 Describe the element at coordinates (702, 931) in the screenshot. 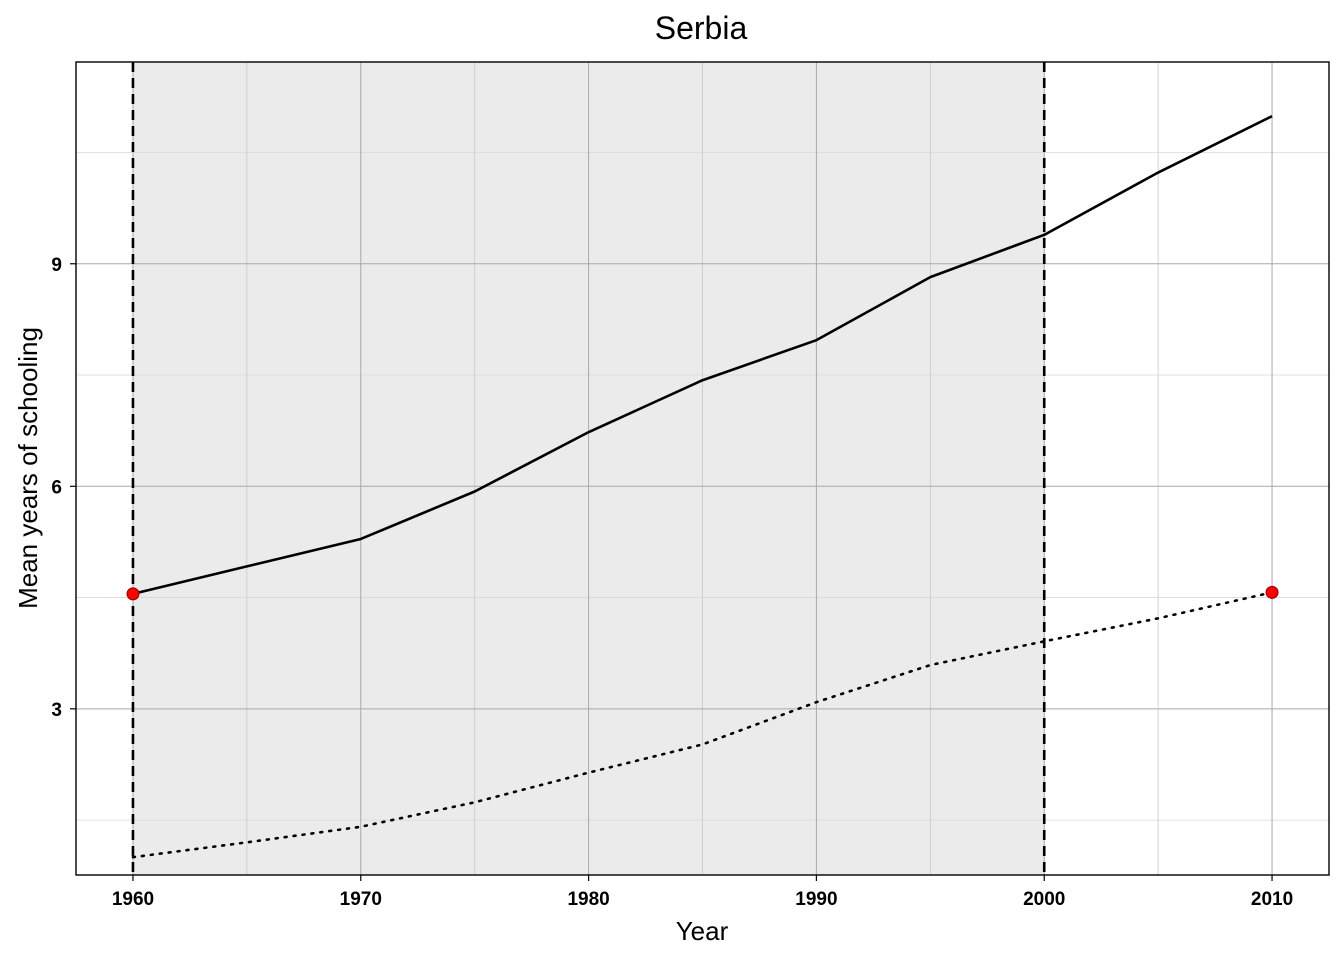

I see `x-axis-title: Year` at that location.